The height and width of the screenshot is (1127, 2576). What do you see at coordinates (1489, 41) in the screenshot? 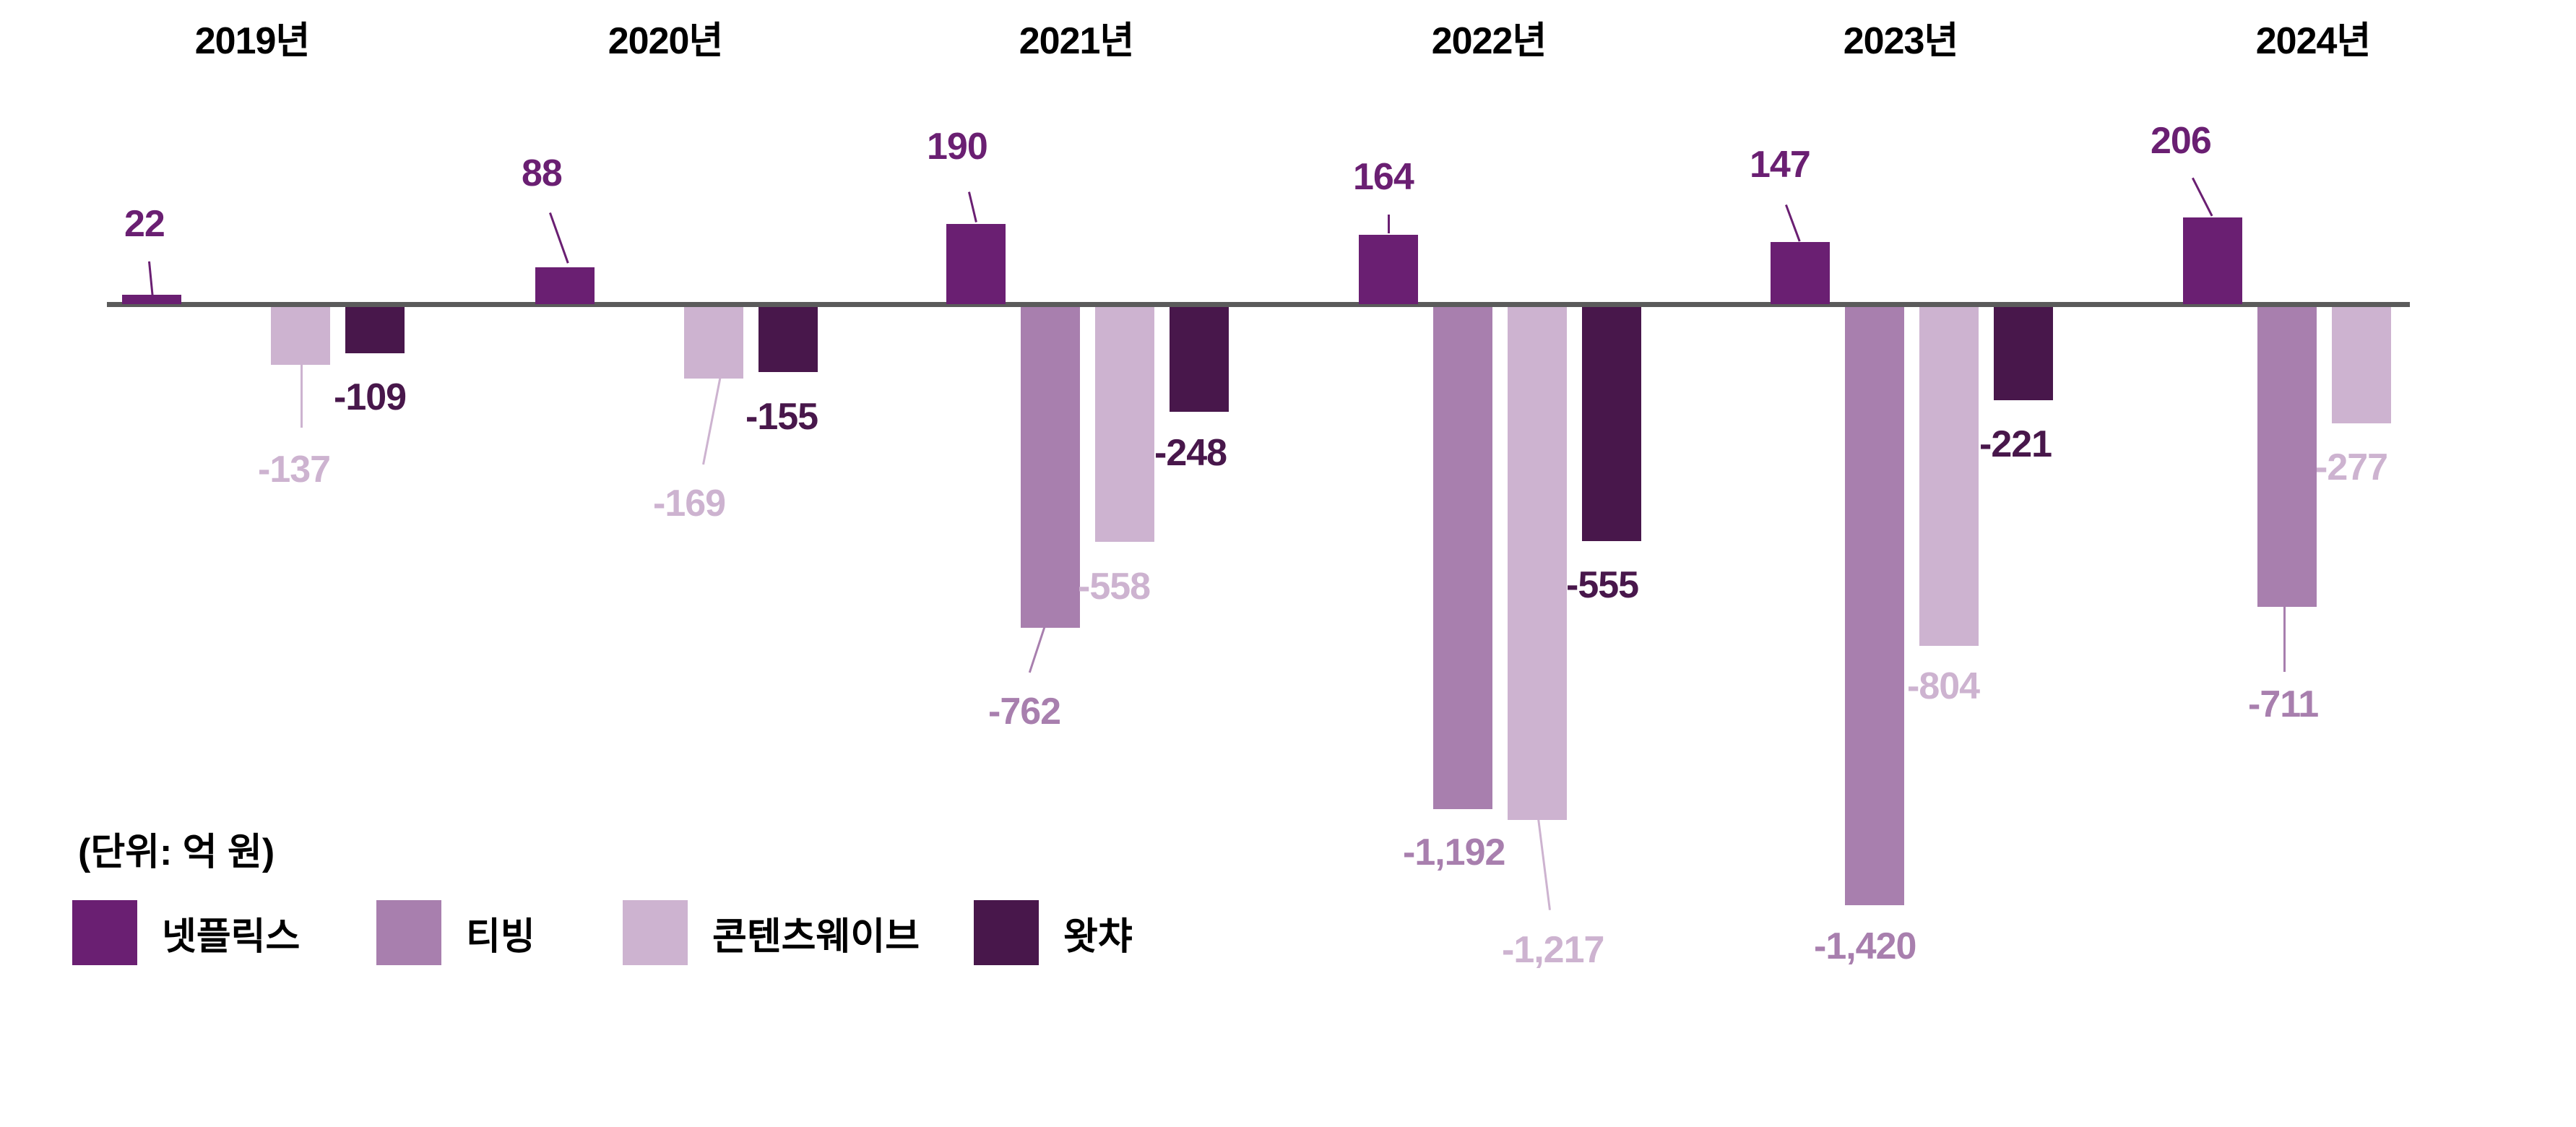
I see `year-header: 2022년` at bounding box center [1489, 41].